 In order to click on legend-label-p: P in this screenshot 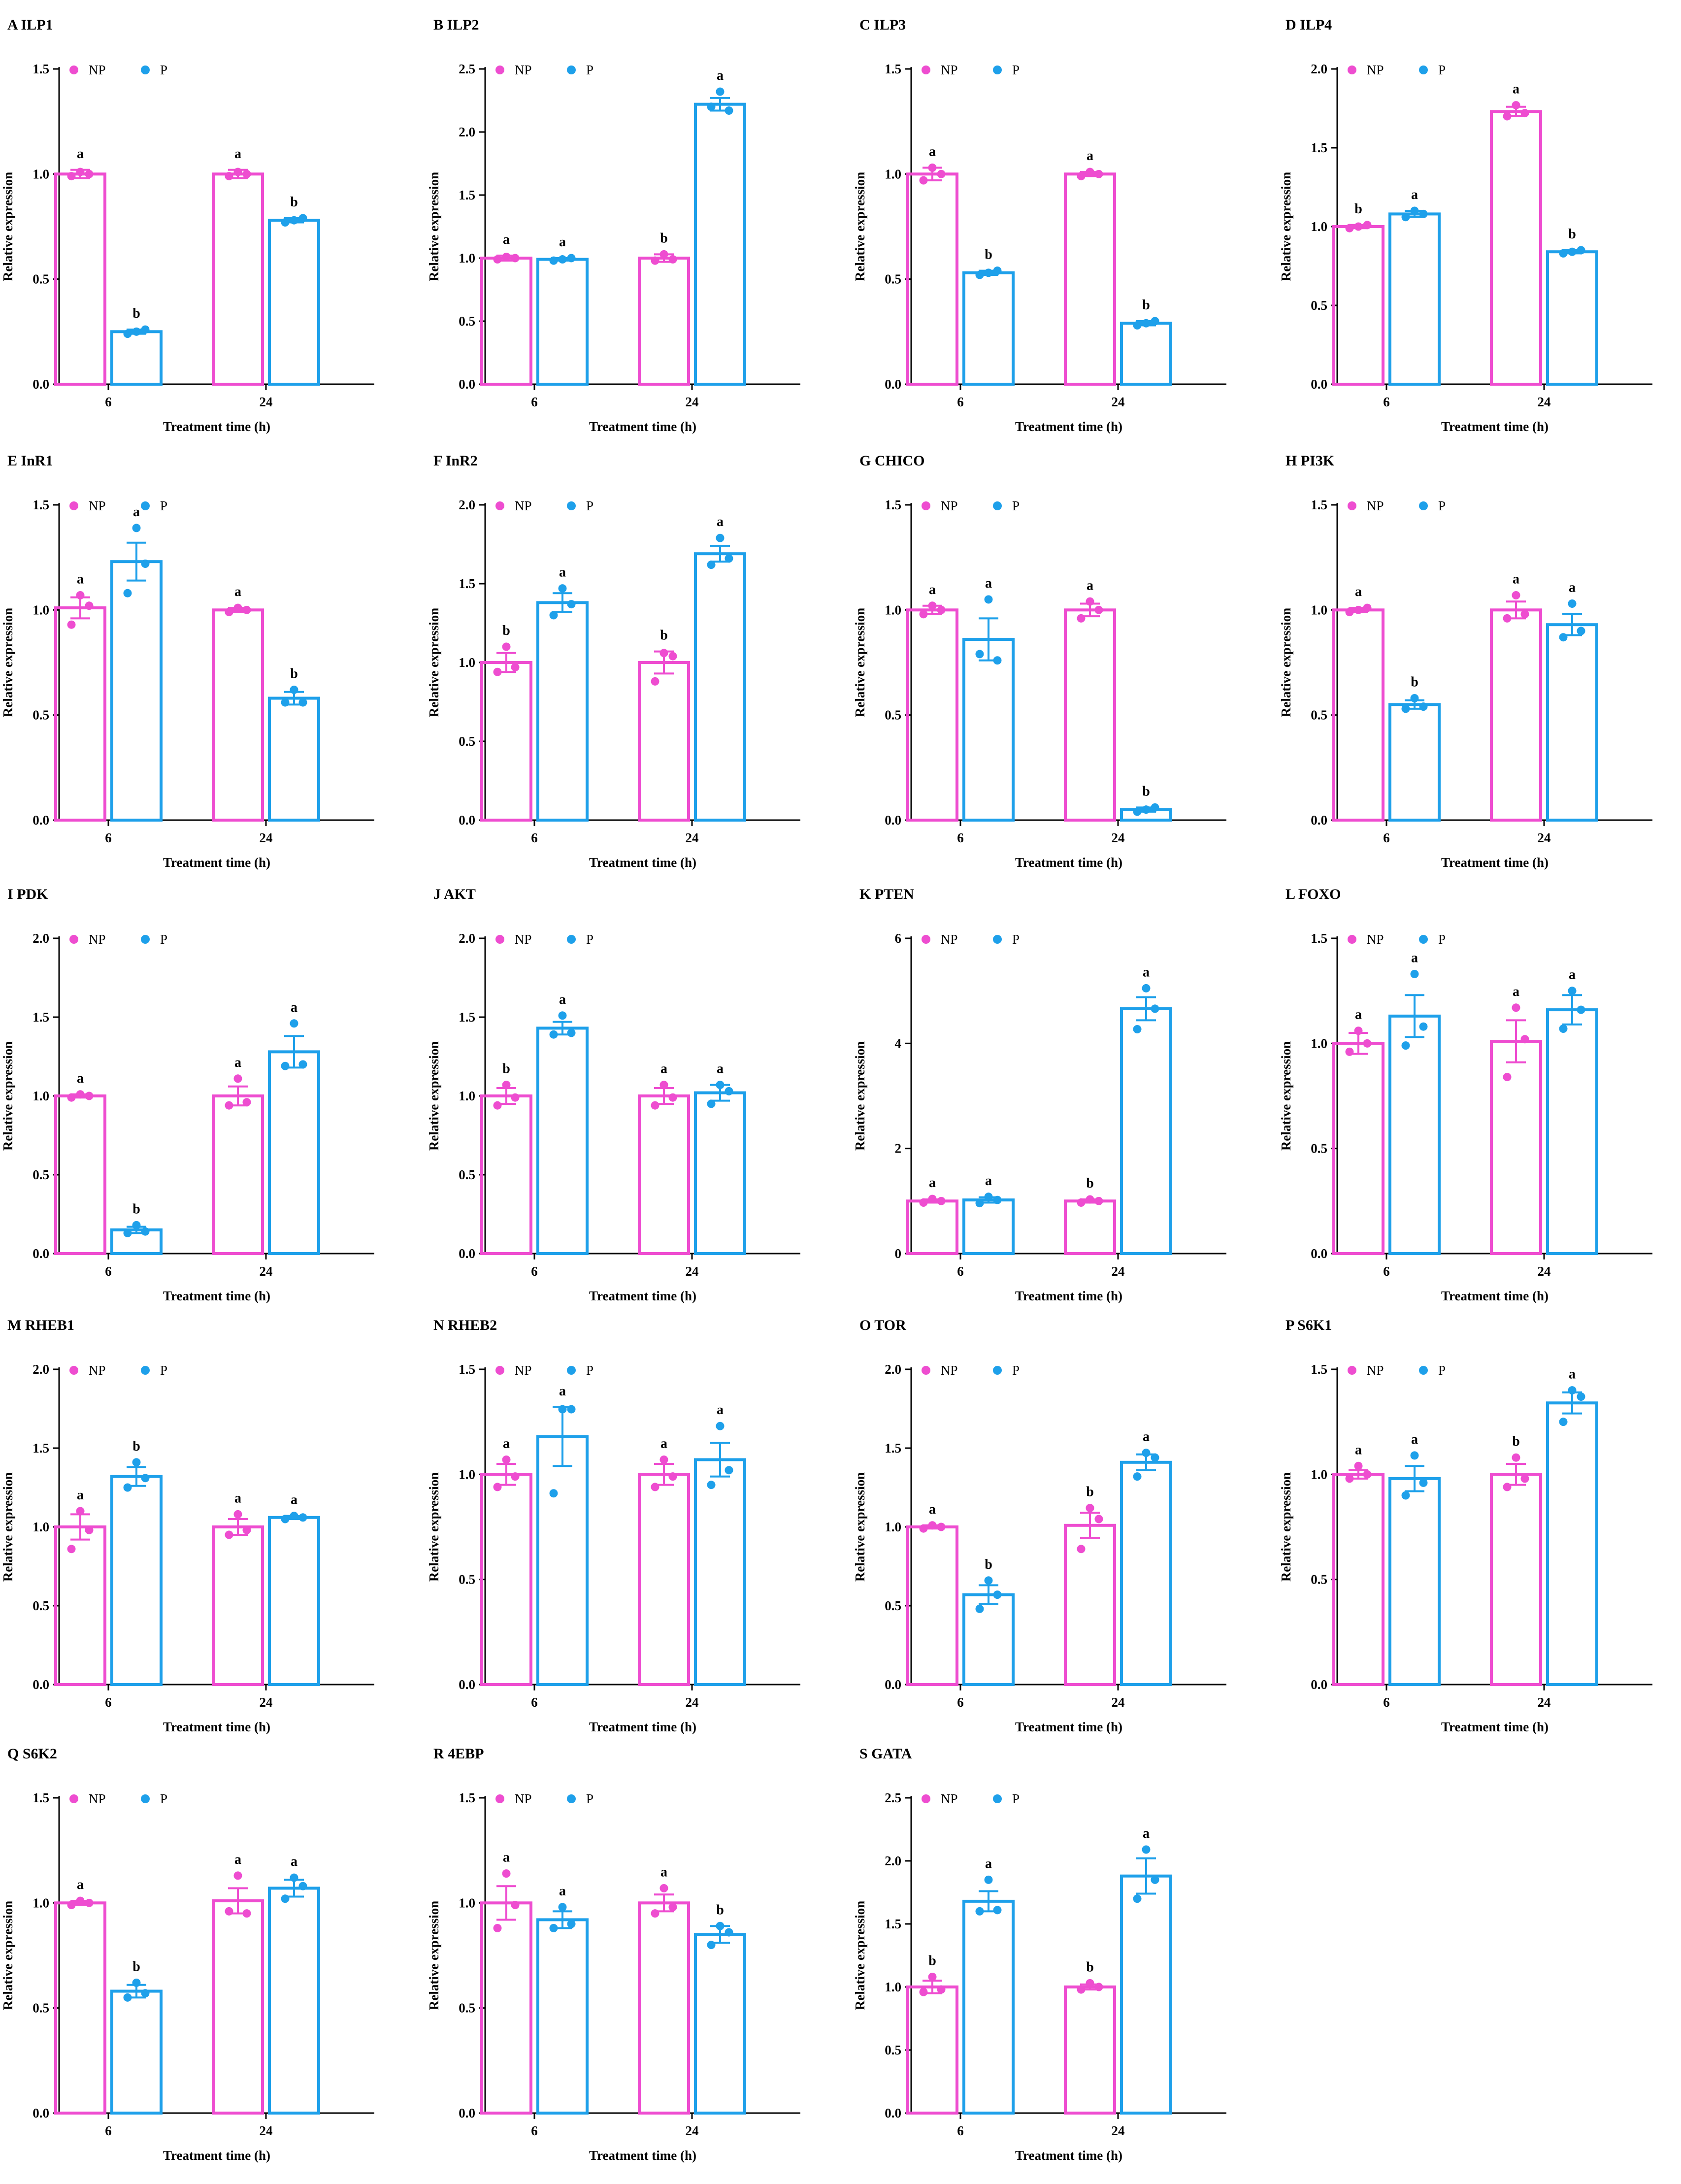, I will do `click(589, 70)`.